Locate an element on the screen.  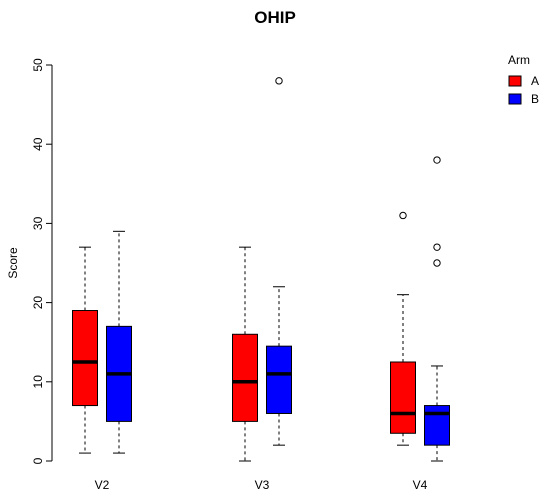
y-axis-label: Score is located at coordinates (13, 263).